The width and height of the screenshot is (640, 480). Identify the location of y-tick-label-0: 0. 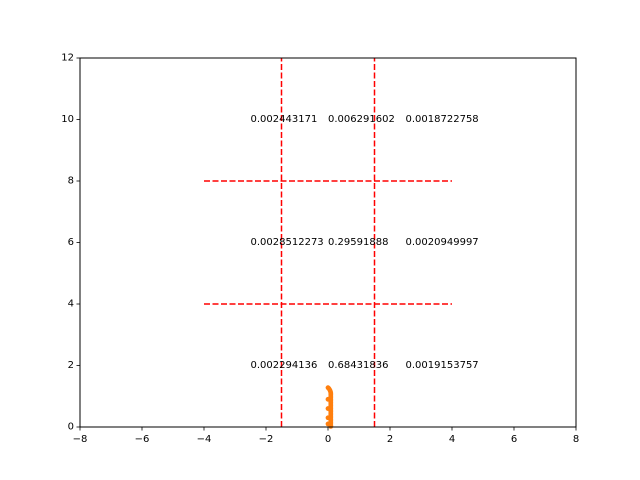
(71, 427).